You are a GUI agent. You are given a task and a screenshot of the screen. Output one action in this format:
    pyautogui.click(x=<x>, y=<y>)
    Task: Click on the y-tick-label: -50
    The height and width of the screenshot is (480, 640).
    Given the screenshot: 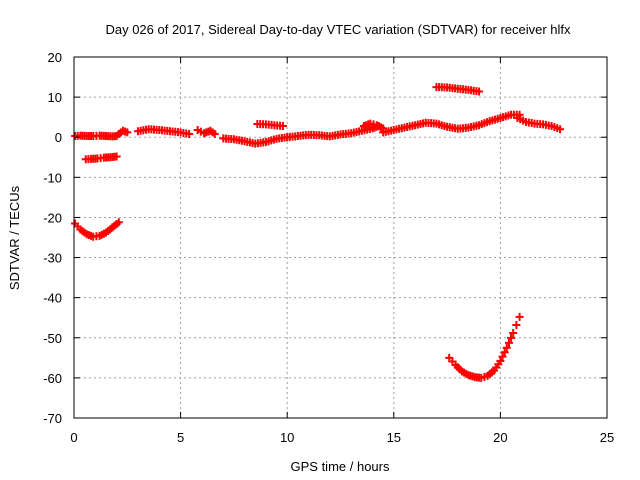 What is the action you would take?
    pyautogui.click(x=52, y=338)
    